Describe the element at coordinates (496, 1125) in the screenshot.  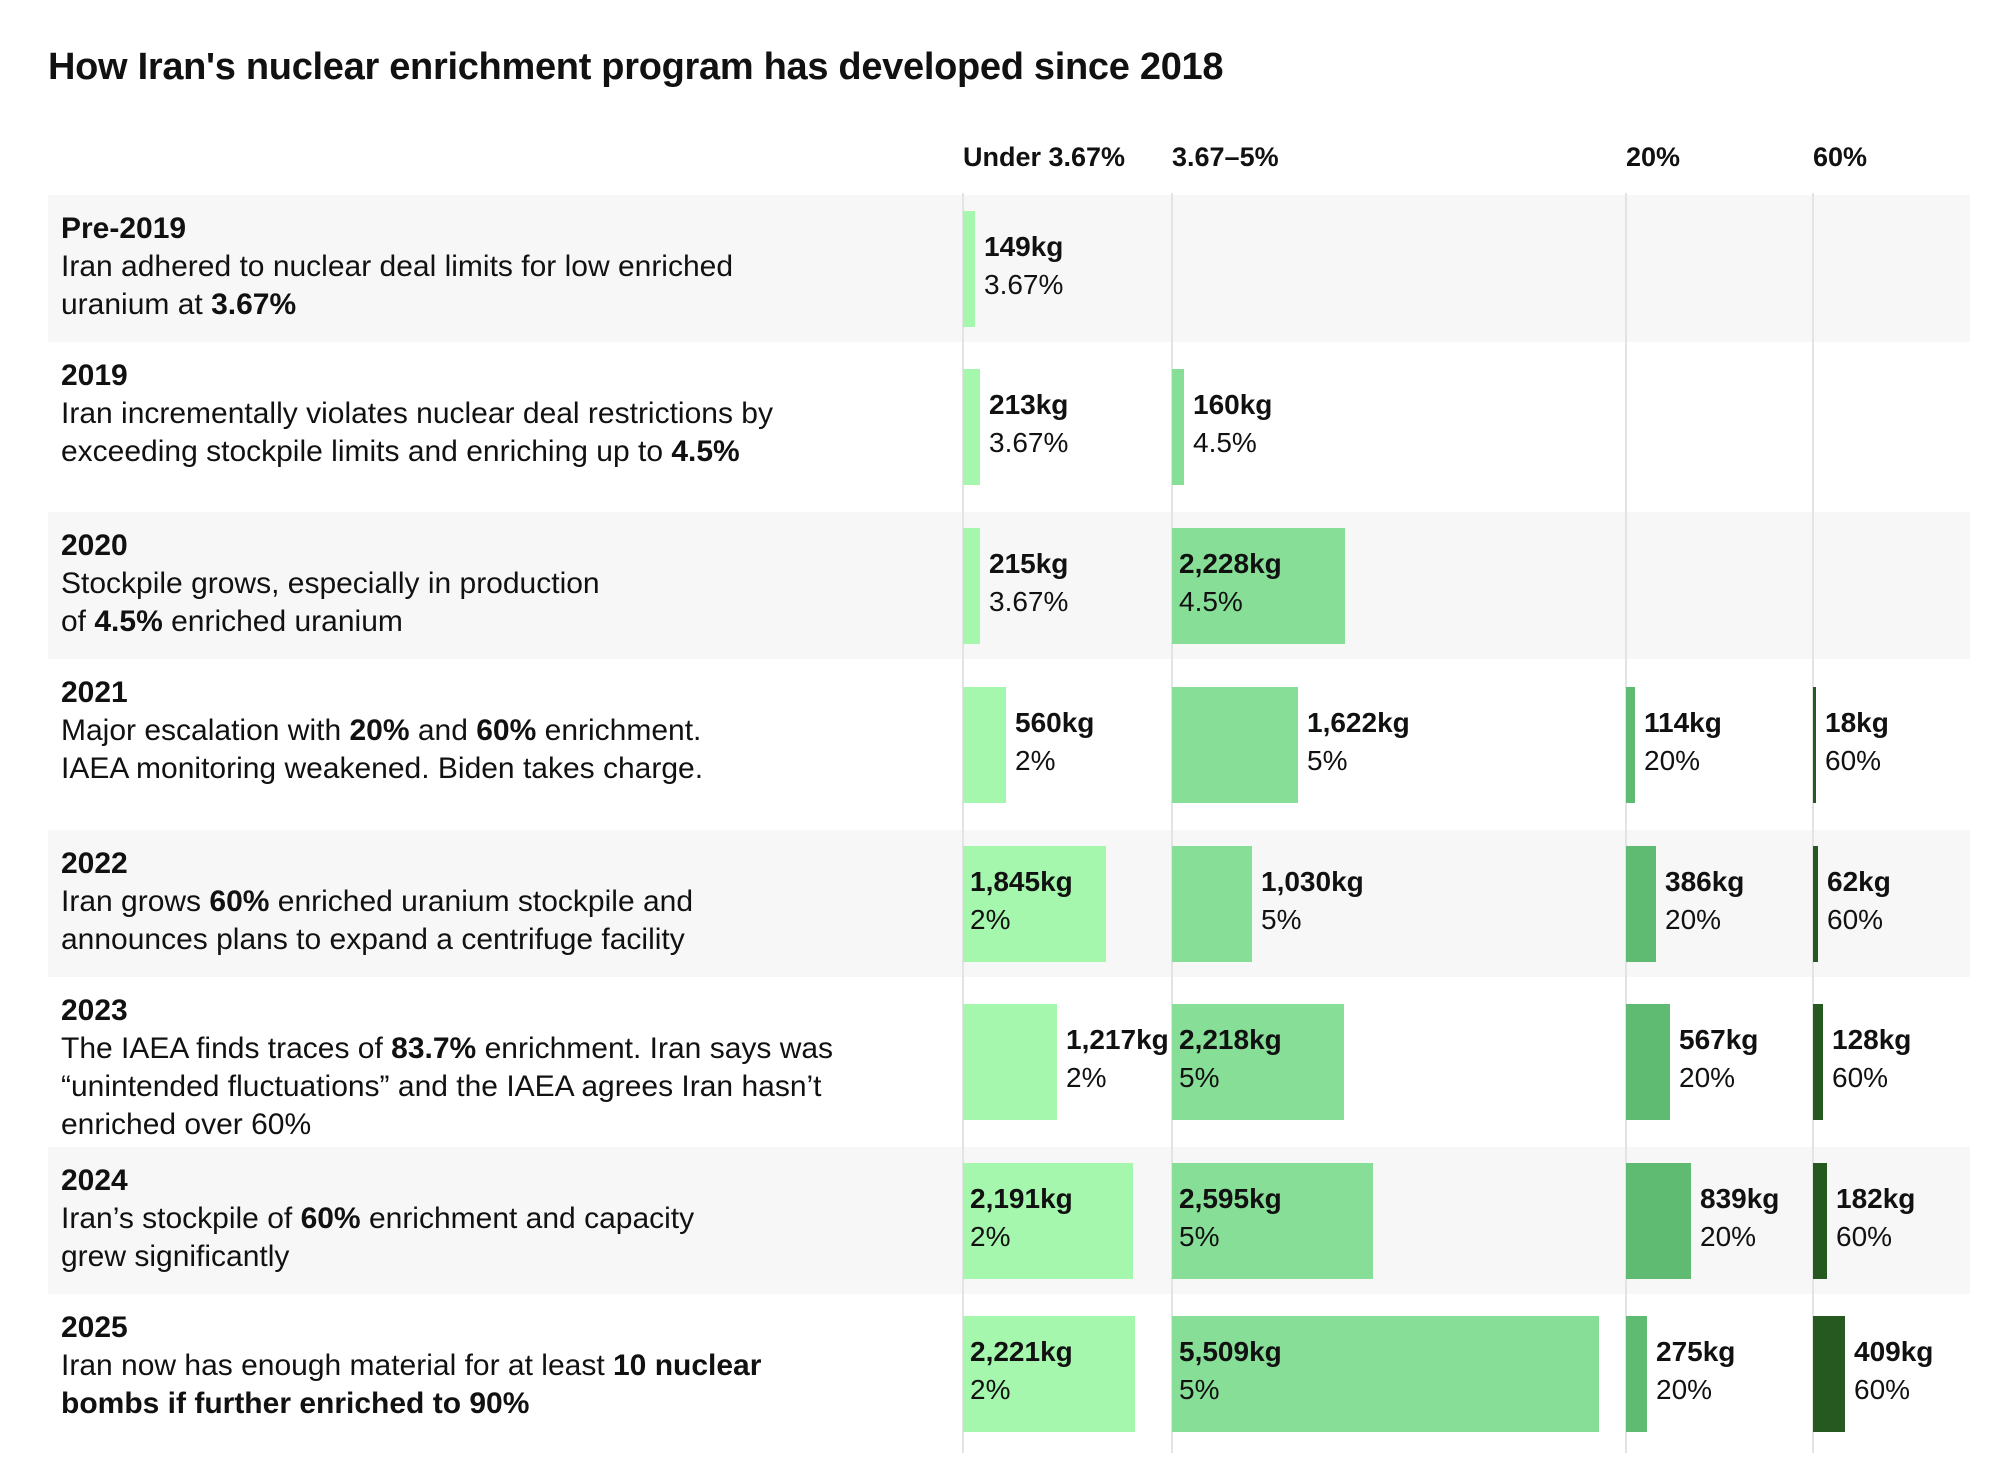
I see `row-description-line: enriched over 60%` at that location.